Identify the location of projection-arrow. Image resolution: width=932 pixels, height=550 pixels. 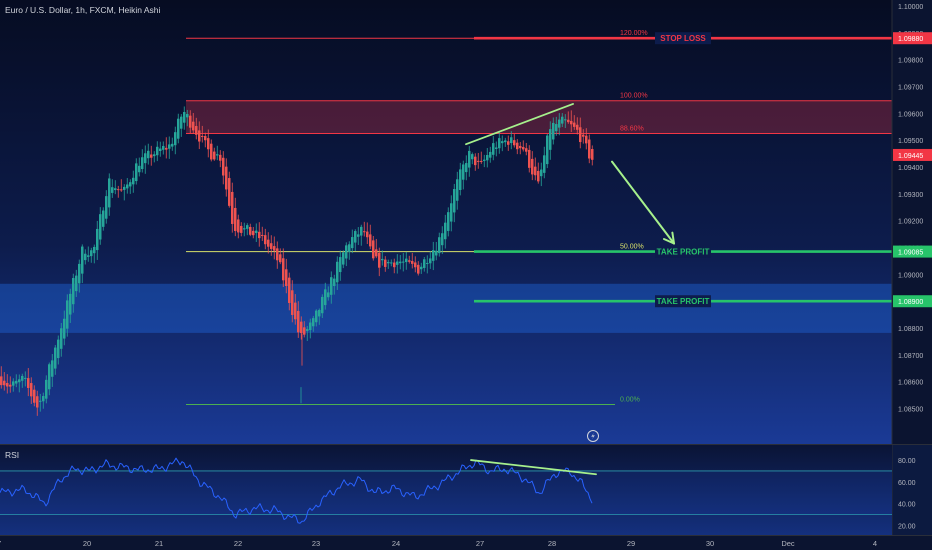
(643, 202).